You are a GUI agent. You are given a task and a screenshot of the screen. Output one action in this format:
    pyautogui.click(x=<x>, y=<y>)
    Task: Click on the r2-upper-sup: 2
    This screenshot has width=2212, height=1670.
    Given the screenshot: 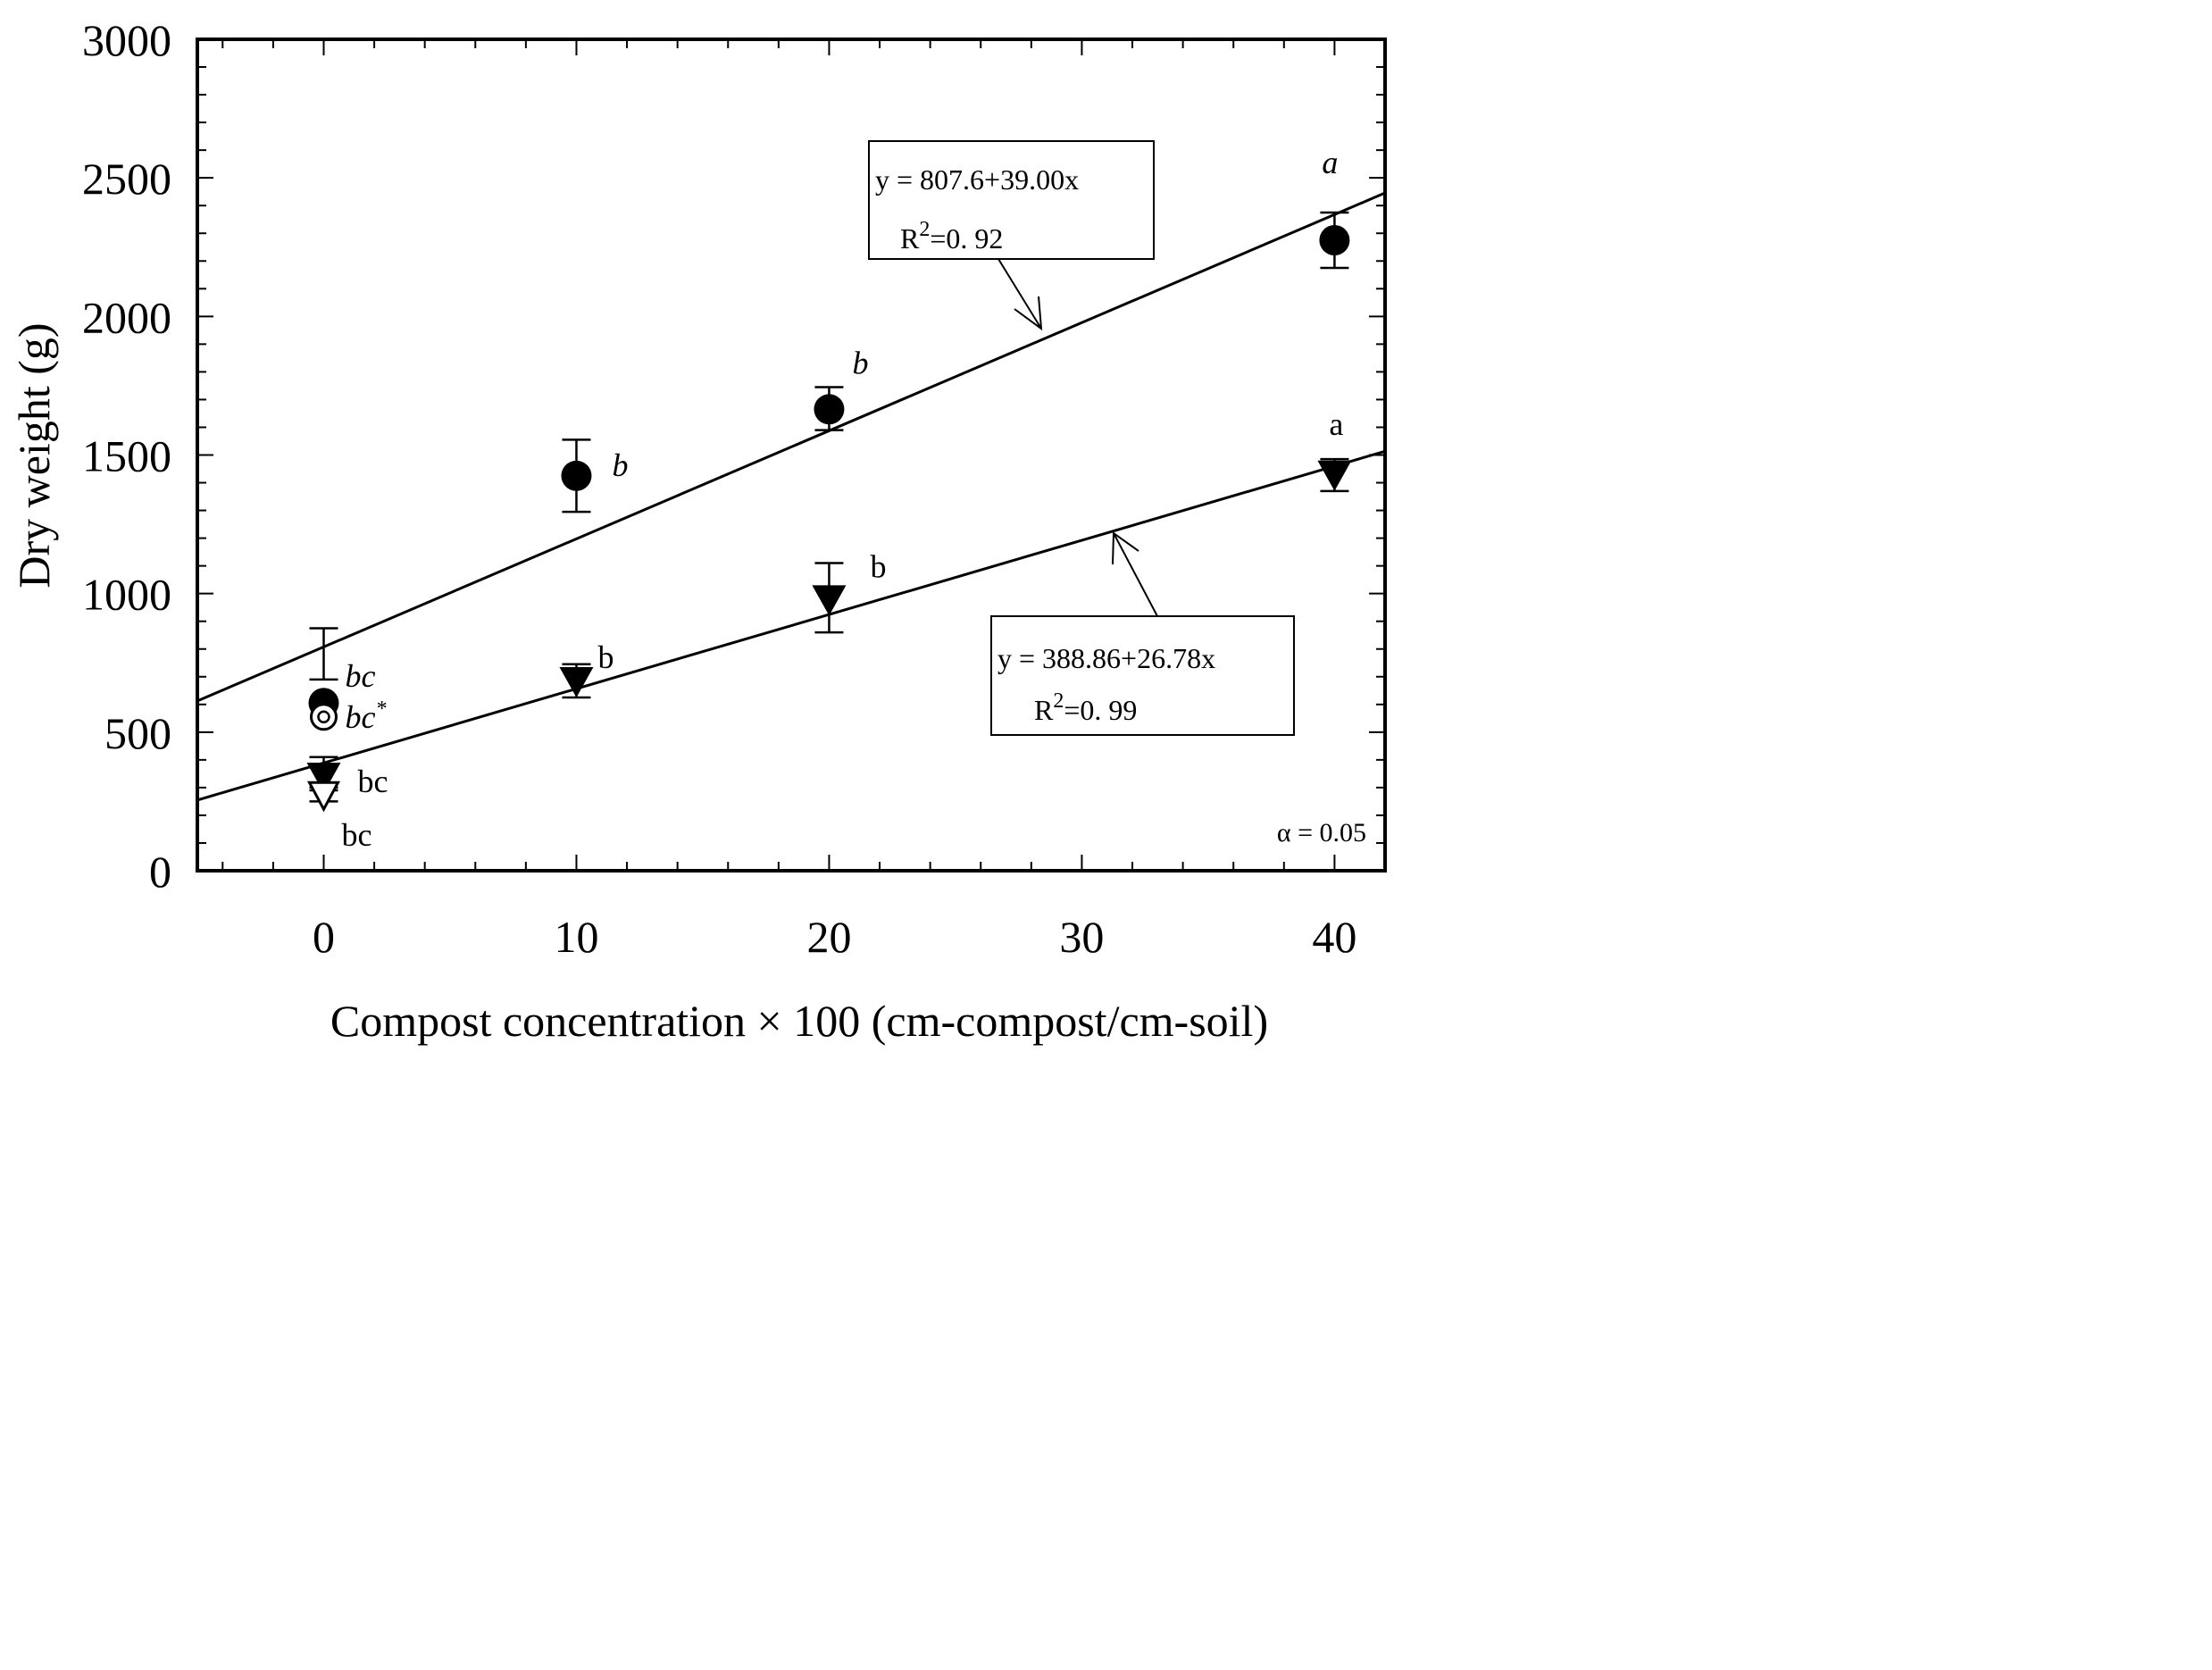 What is the action you would take?
    pyautogui.click(x=924, y=230)
    